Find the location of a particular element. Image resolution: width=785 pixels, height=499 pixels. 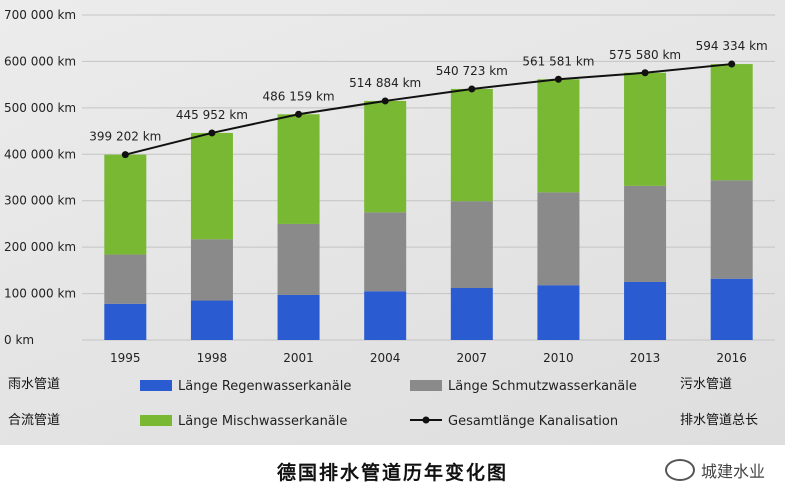

x-tick-label: 2013 is located at coordinates (645, 358).